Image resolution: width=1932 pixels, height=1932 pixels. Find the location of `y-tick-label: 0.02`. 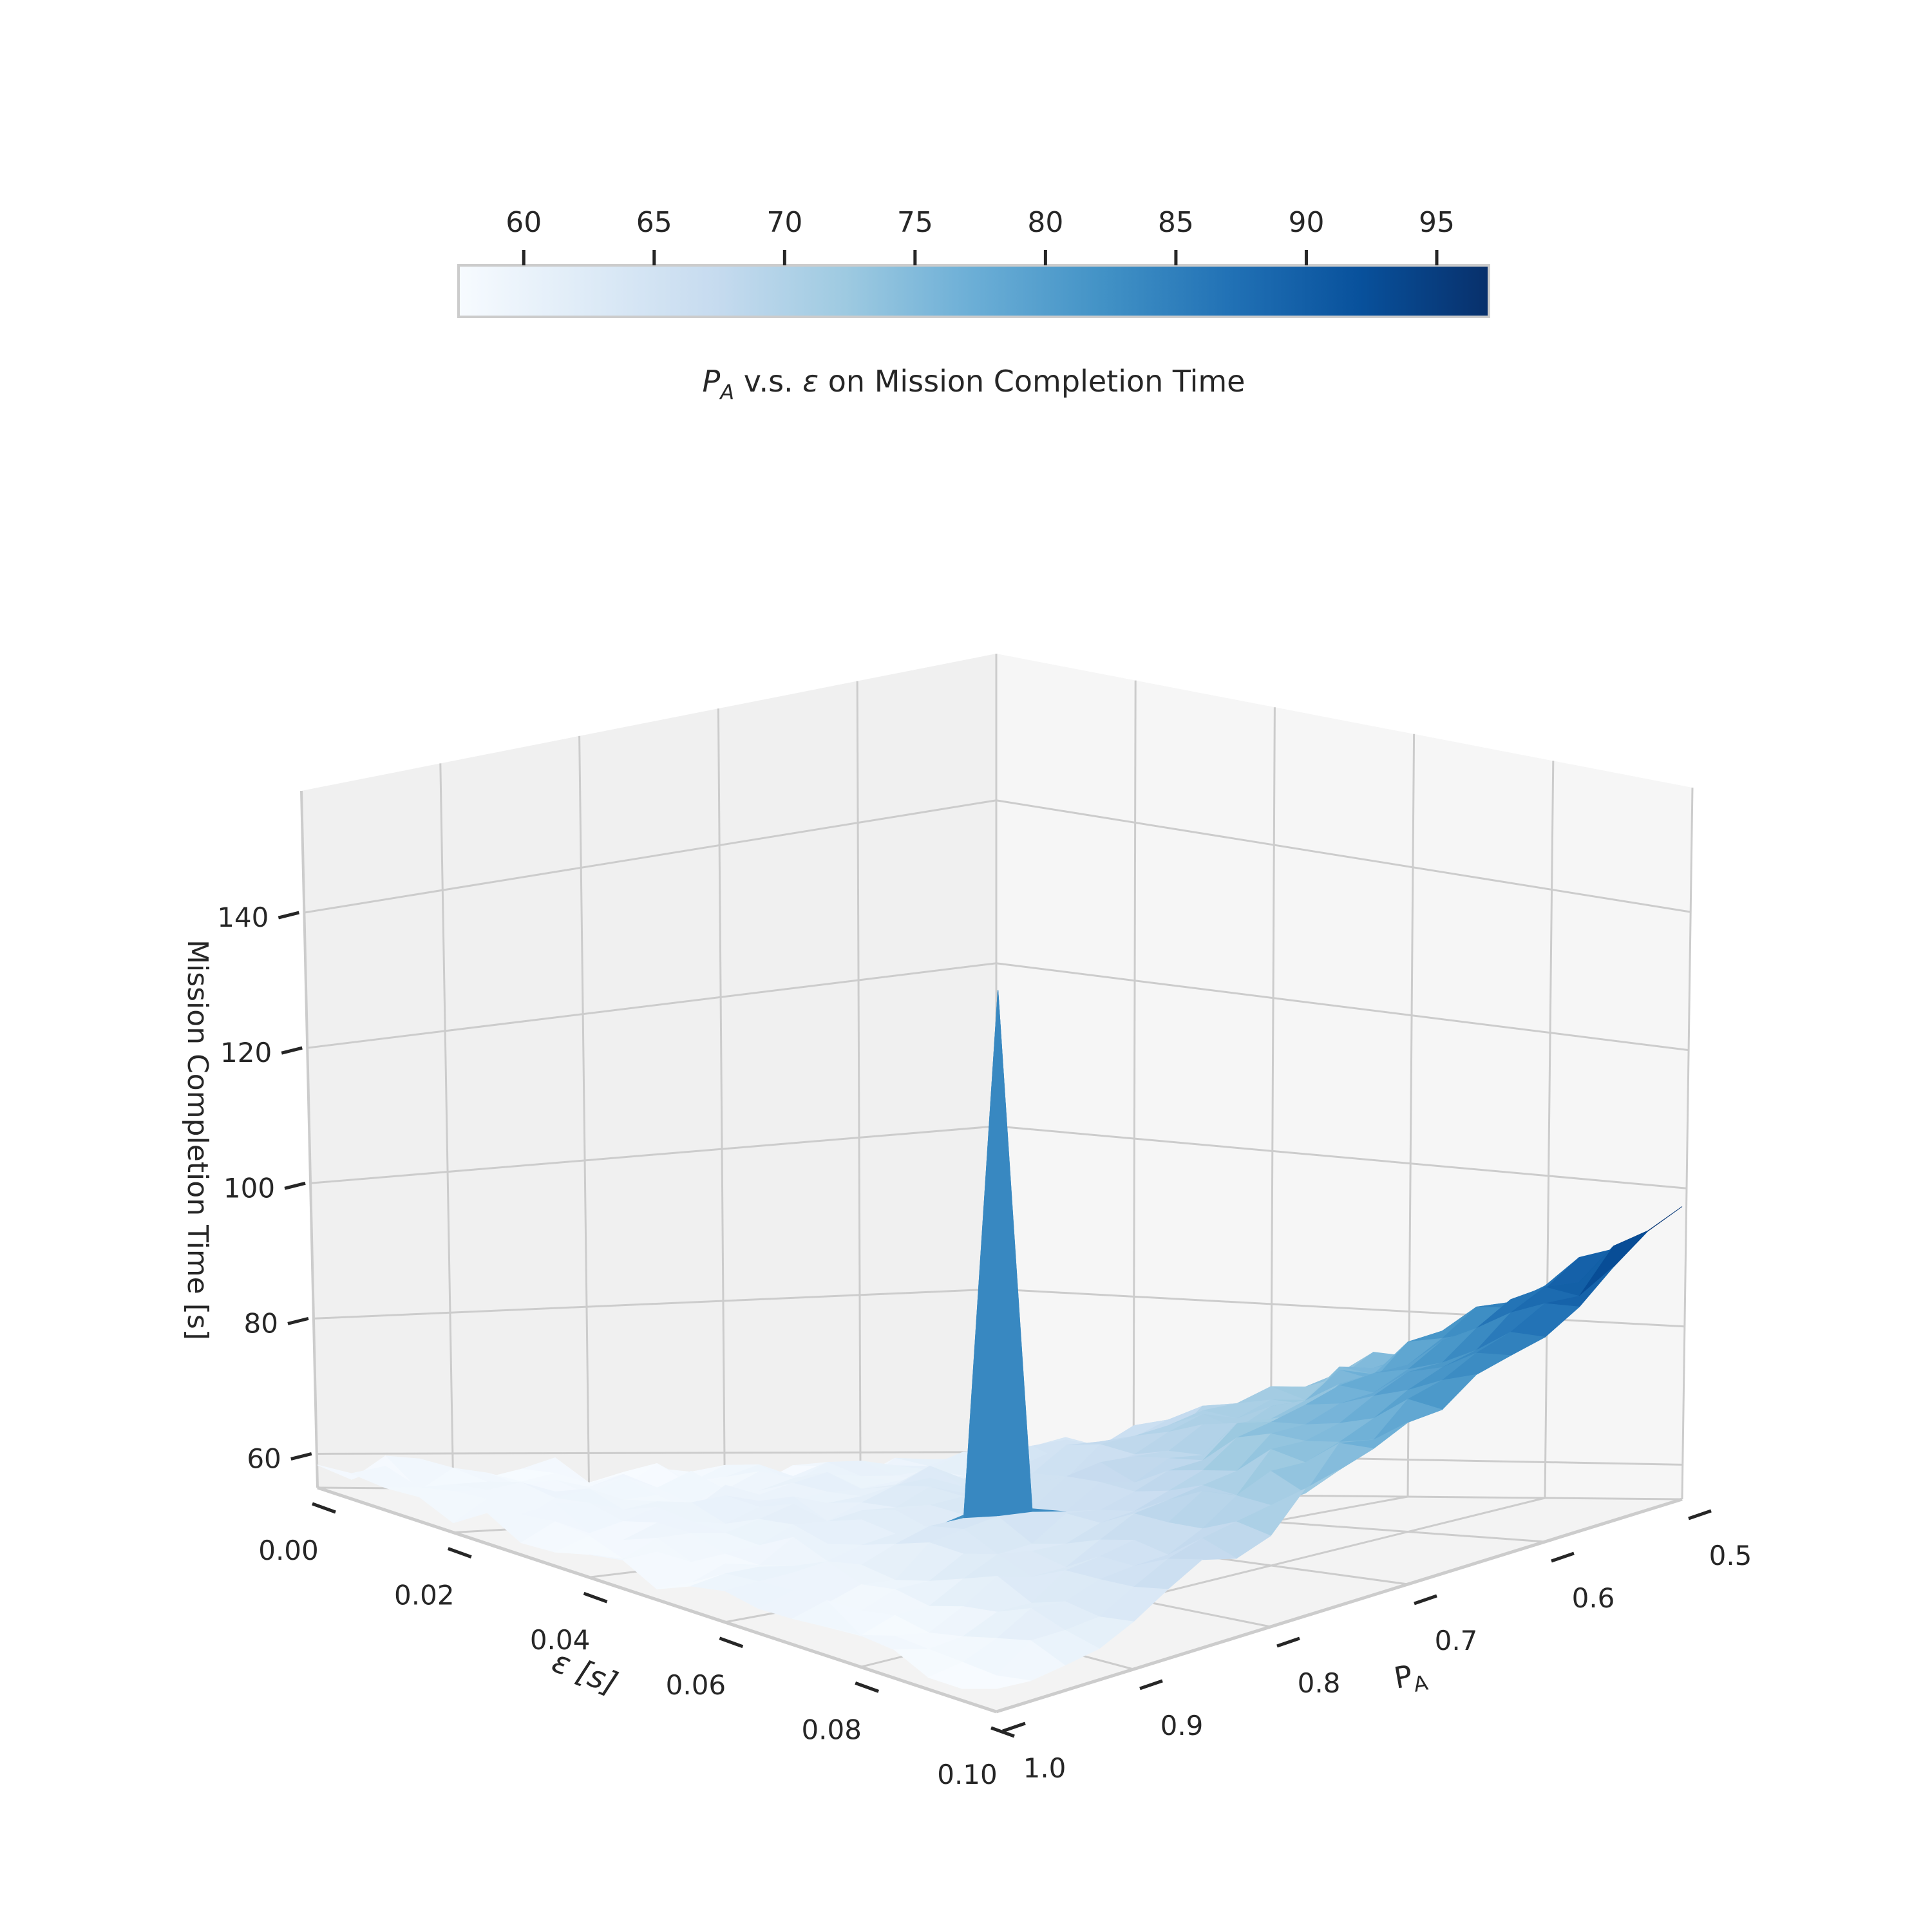

y-tick-label: 0.02 is located at coordinates (425, 1595).